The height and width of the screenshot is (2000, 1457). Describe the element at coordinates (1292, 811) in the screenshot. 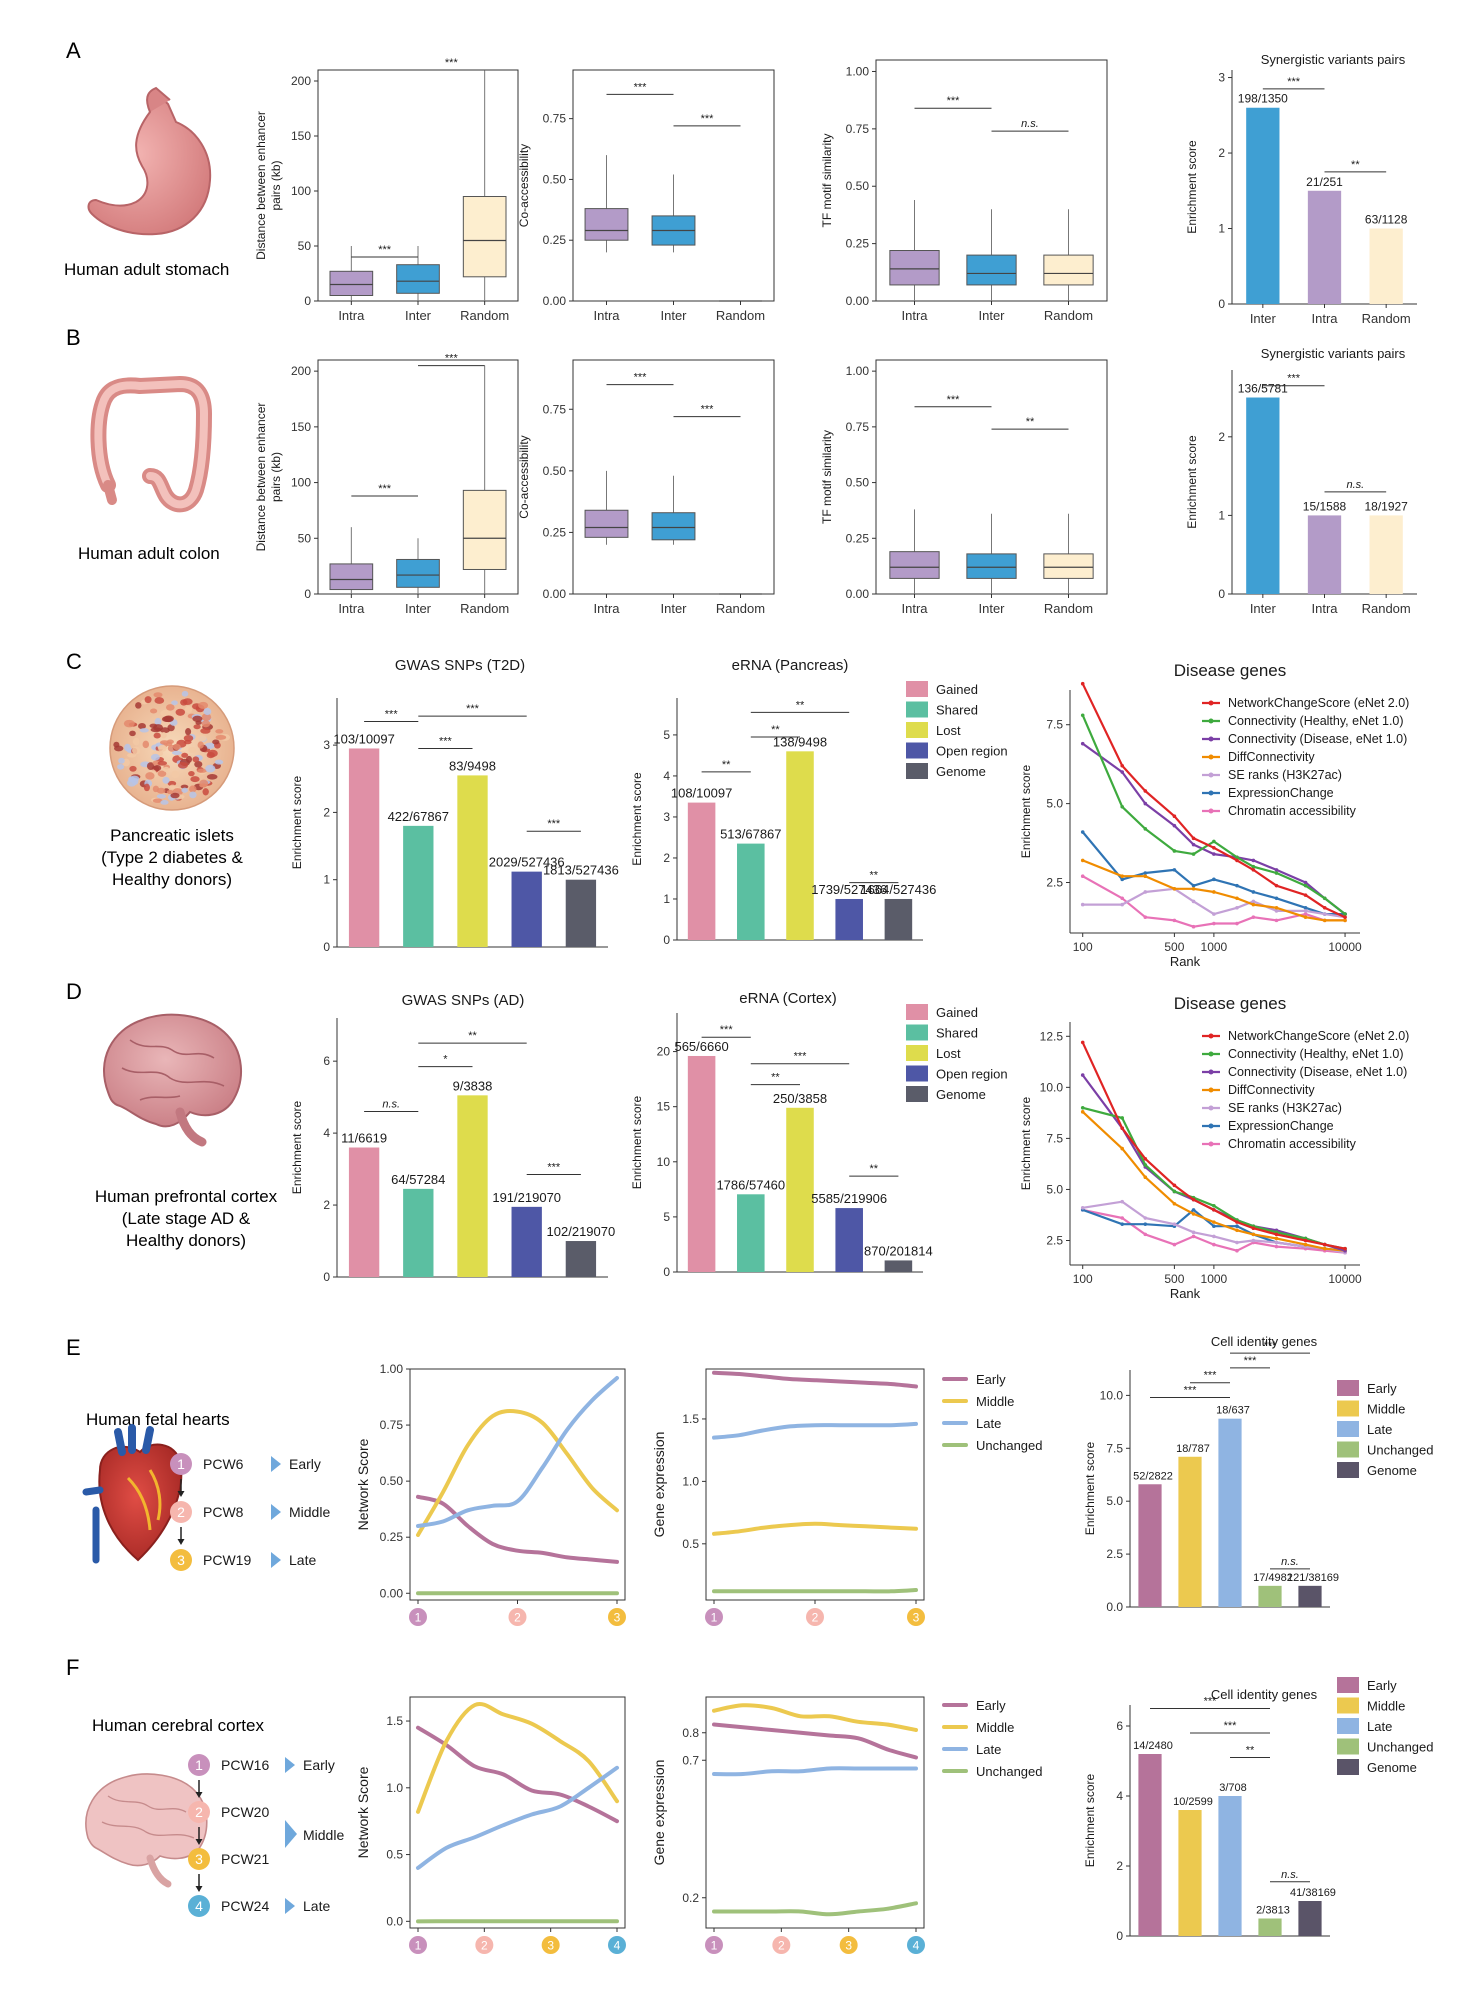

I see `legend-label: Chromatin accessibility` at that location.